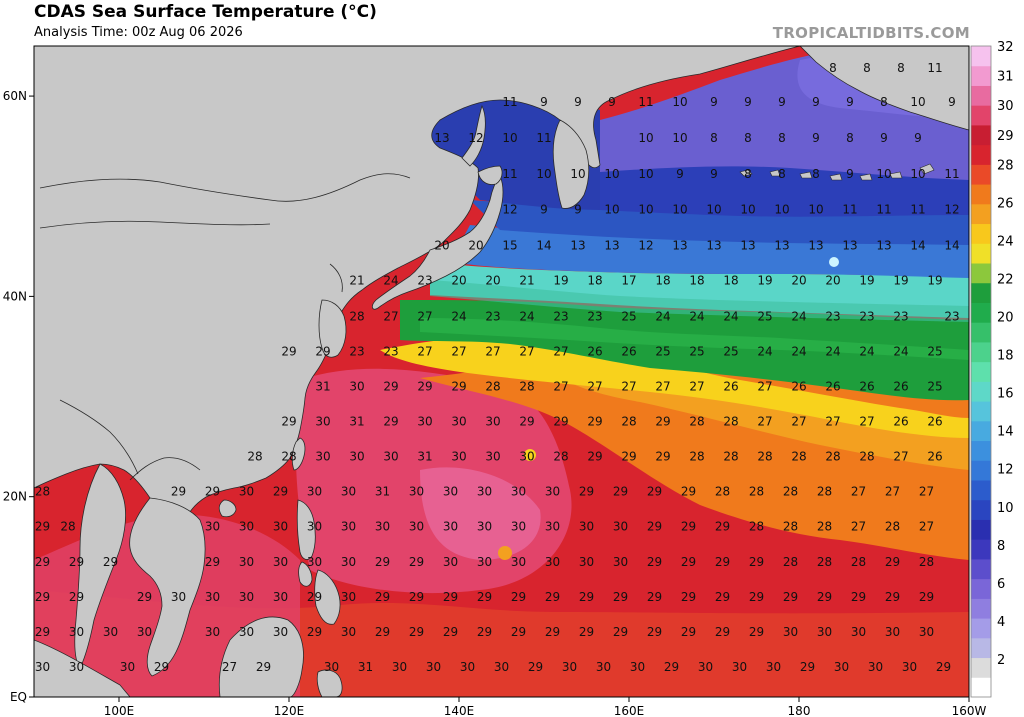 This screenshot has width=1024, height=717. Describe the element at coordinates (1005, 394) in the screenshot. I see `colorbar-label: 16` at that location.